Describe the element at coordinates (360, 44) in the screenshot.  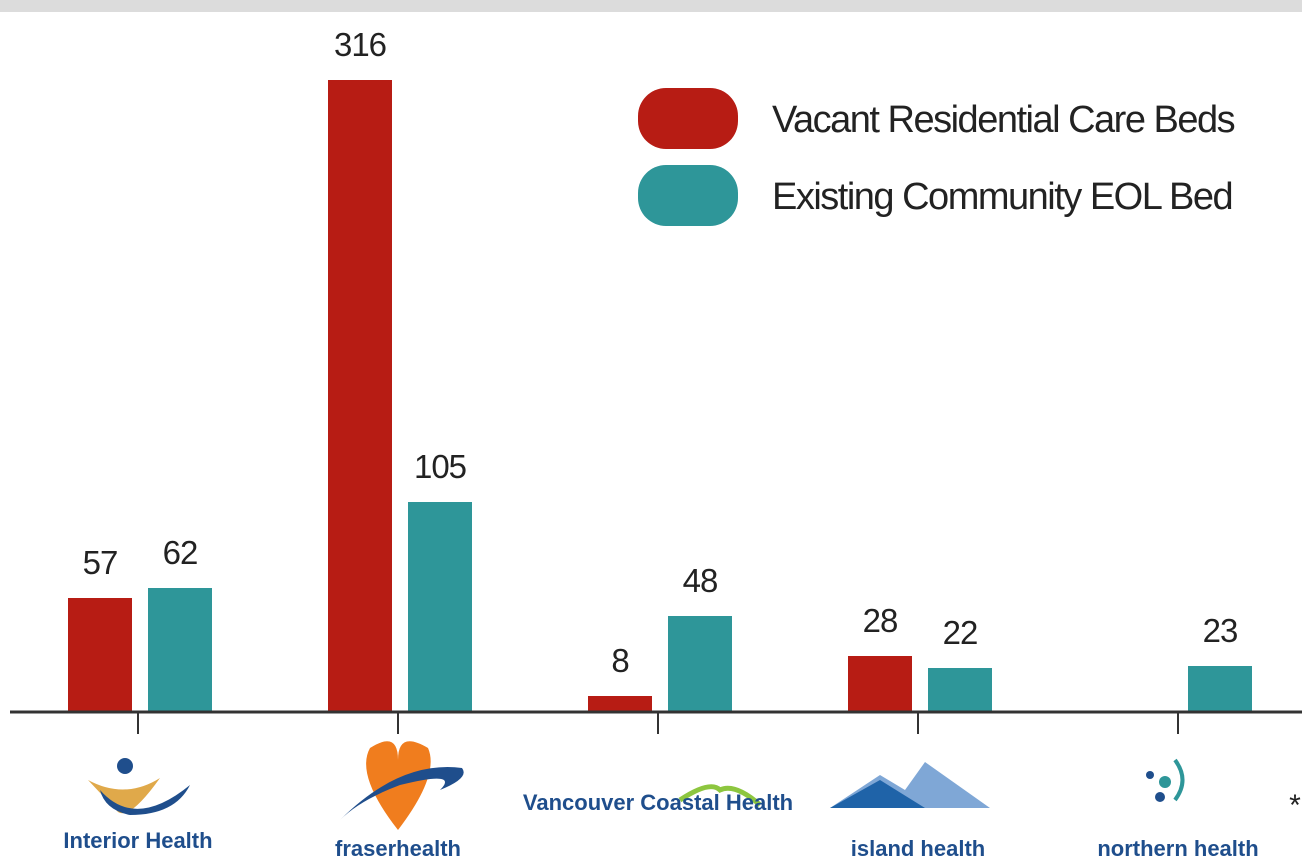
I see `value-label: 316` at that location.